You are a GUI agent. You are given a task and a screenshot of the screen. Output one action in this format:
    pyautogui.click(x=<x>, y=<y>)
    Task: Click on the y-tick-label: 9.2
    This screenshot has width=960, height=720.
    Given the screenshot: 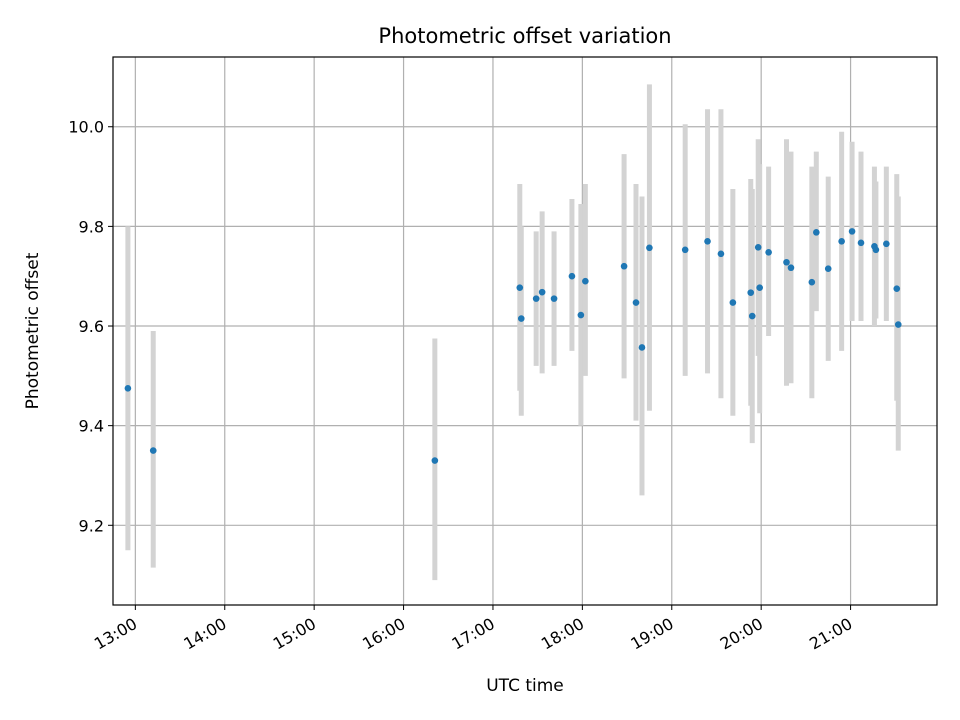 What is the action you would take?
    pyautogui.click(x=91, y=525)
    